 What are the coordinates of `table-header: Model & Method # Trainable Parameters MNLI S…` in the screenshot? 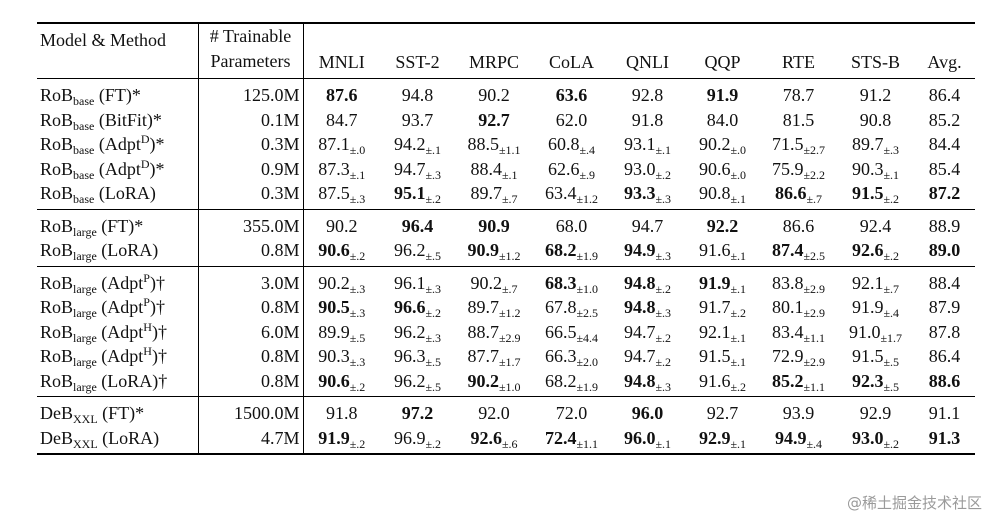 It's located at (506, 51).